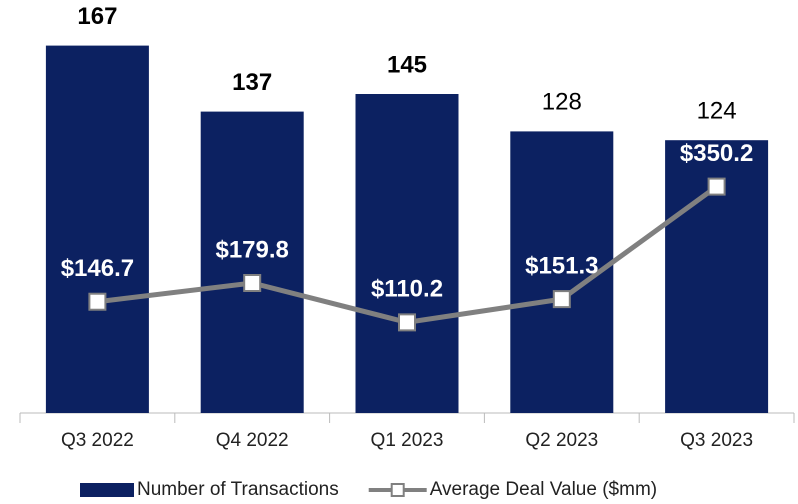 The height and width of the screenshot is (504, 798). Describe the element at coordinates (717, 111) in the screenshot. I see `bar-value-label: 124` at that location.